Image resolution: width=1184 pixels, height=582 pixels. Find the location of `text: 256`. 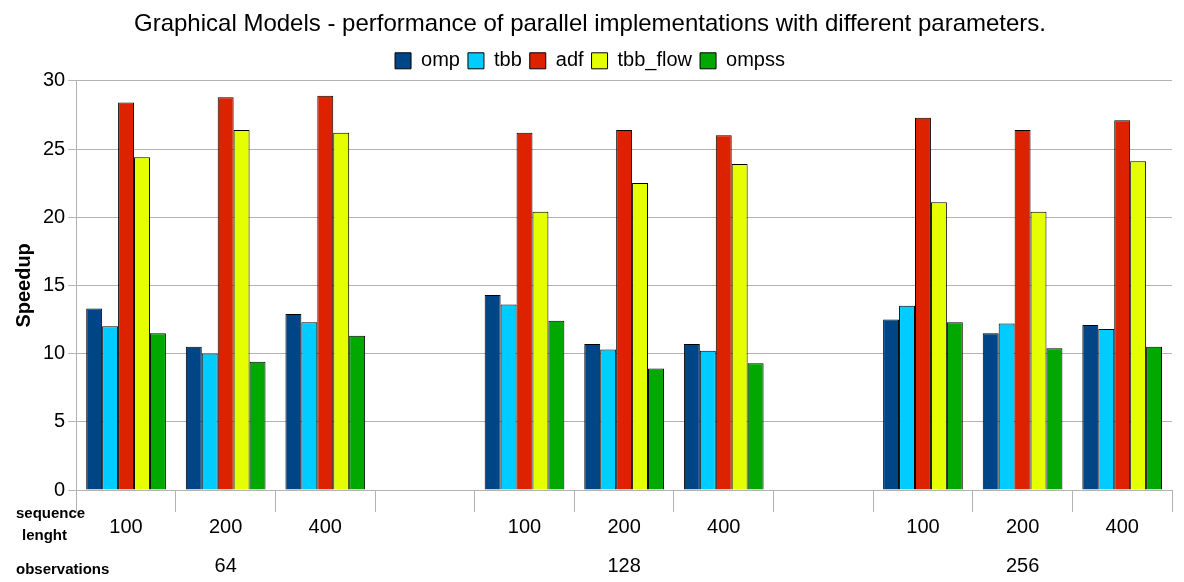

text: 256 is located at coordinates (1022, 564).